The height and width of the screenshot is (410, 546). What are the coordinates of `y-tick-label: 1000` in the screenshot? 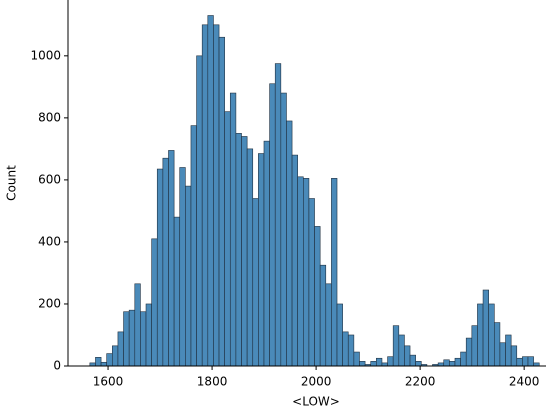 It's located at (45, 55).